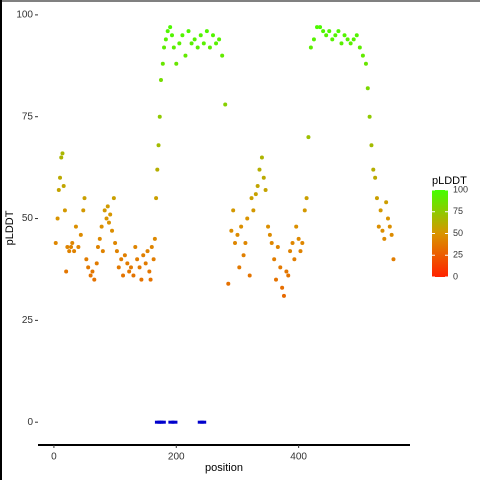 This screenshot has width=480, height=480. What do you see at coordinates (30, 422) in the screenshot?
I see `y-tick-label: 0` at bounding box center [30, 422].